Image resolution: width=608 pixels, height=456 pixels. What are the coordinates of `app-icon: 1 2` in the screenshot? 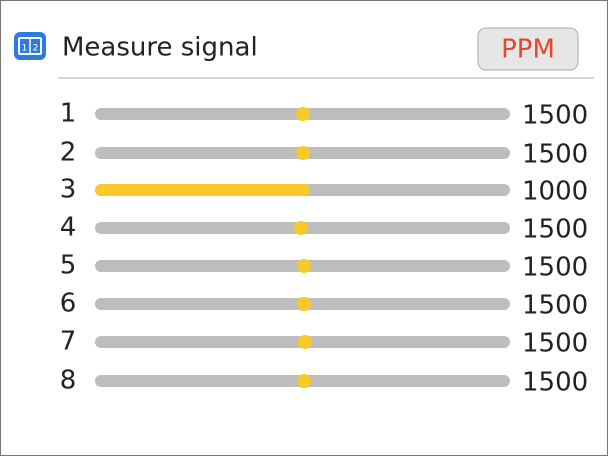 It's located at (30, 46).